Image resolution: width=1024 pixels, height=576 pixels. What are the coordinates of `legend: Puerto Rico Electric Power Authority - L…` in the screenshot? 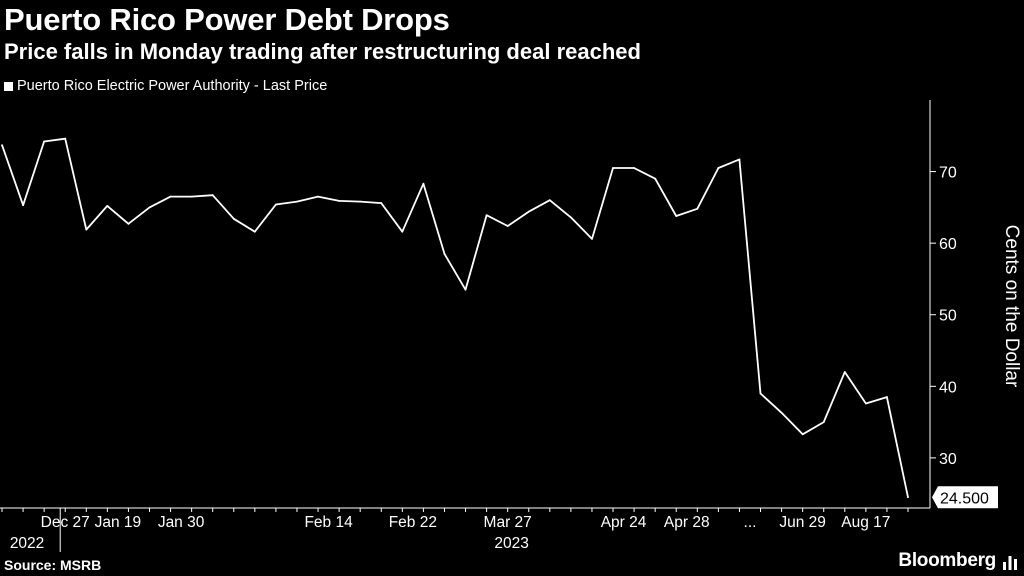 It's located at (165, 86).